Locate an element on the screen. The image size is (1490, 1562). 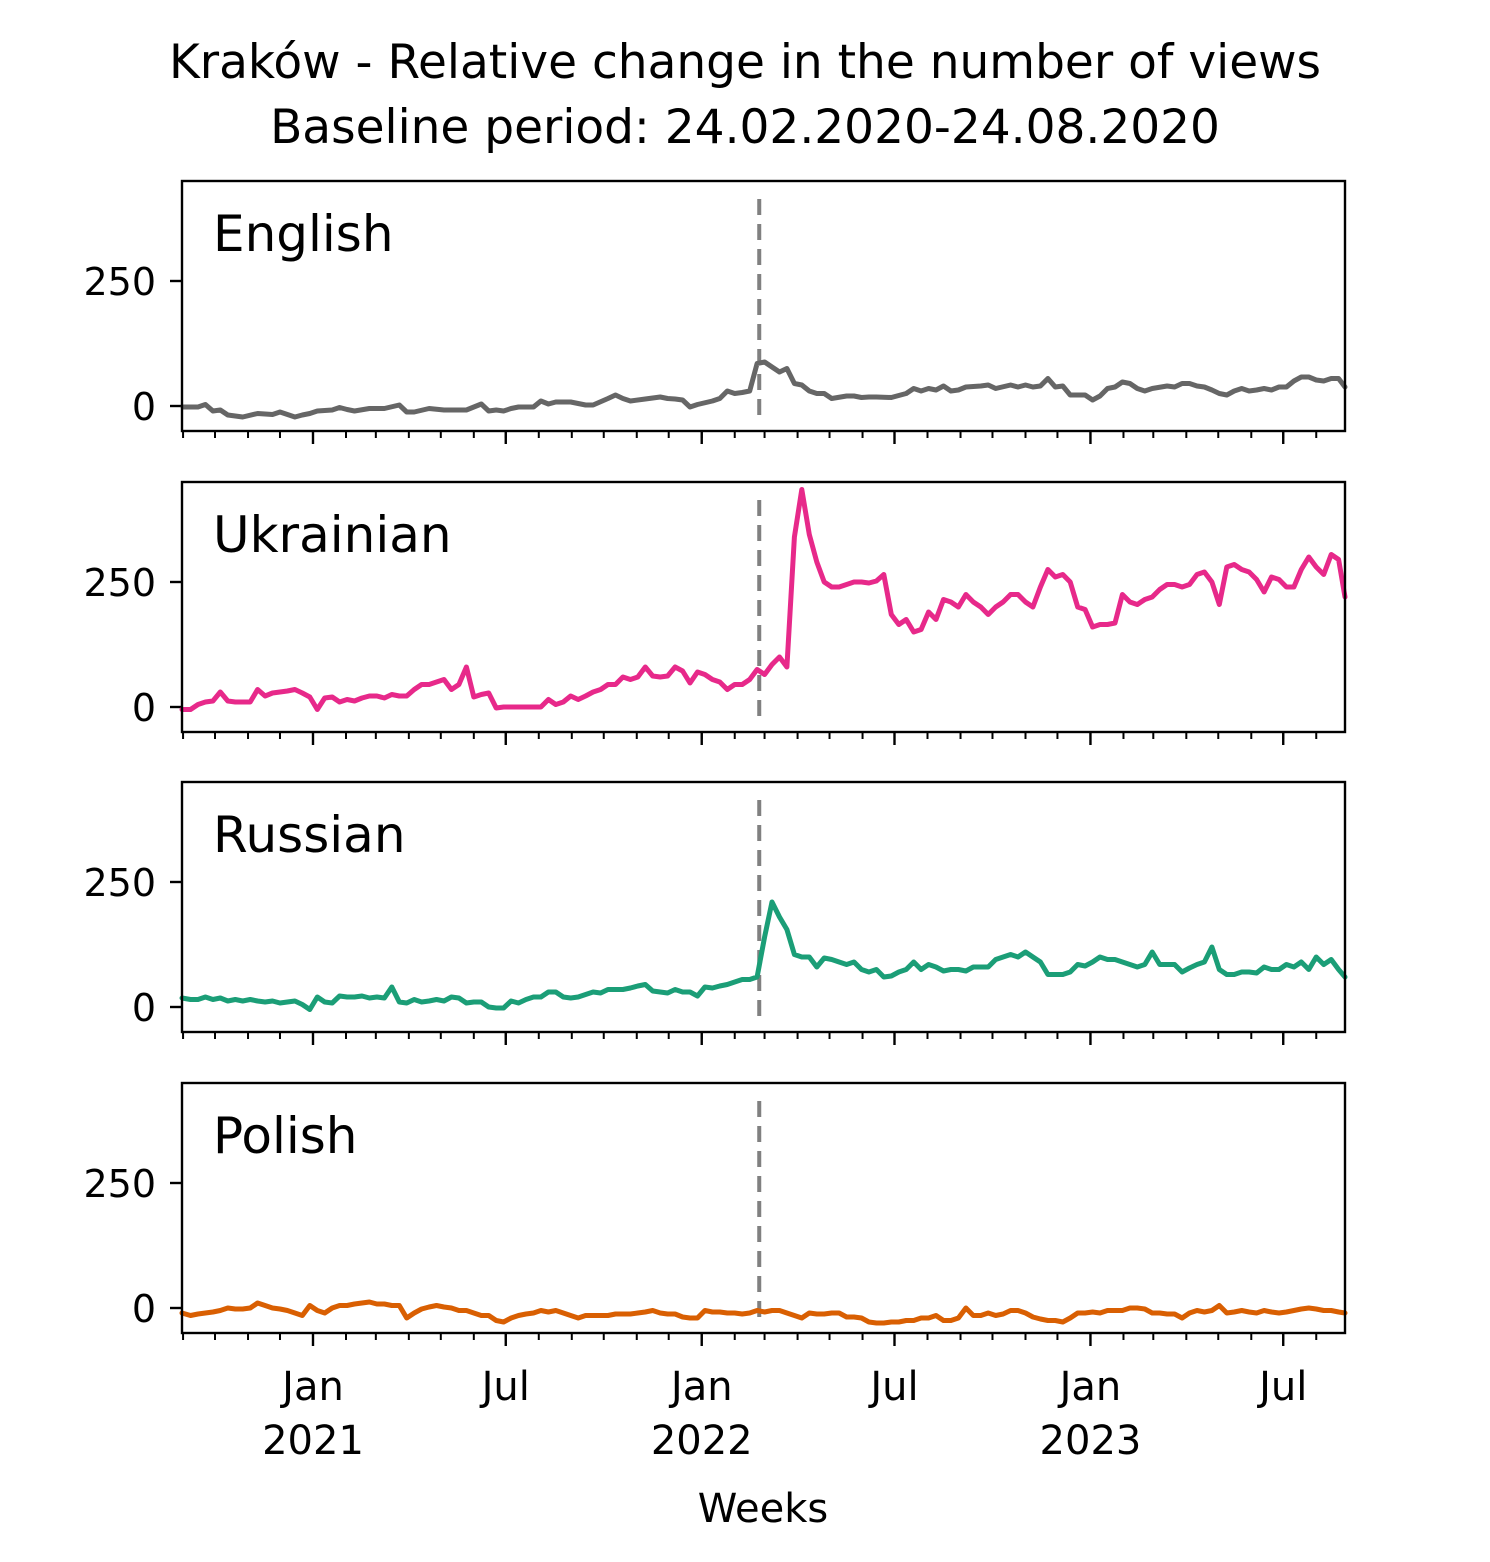
series-label-ukrainian: Ukrainian is located at coordinates (332, 535).